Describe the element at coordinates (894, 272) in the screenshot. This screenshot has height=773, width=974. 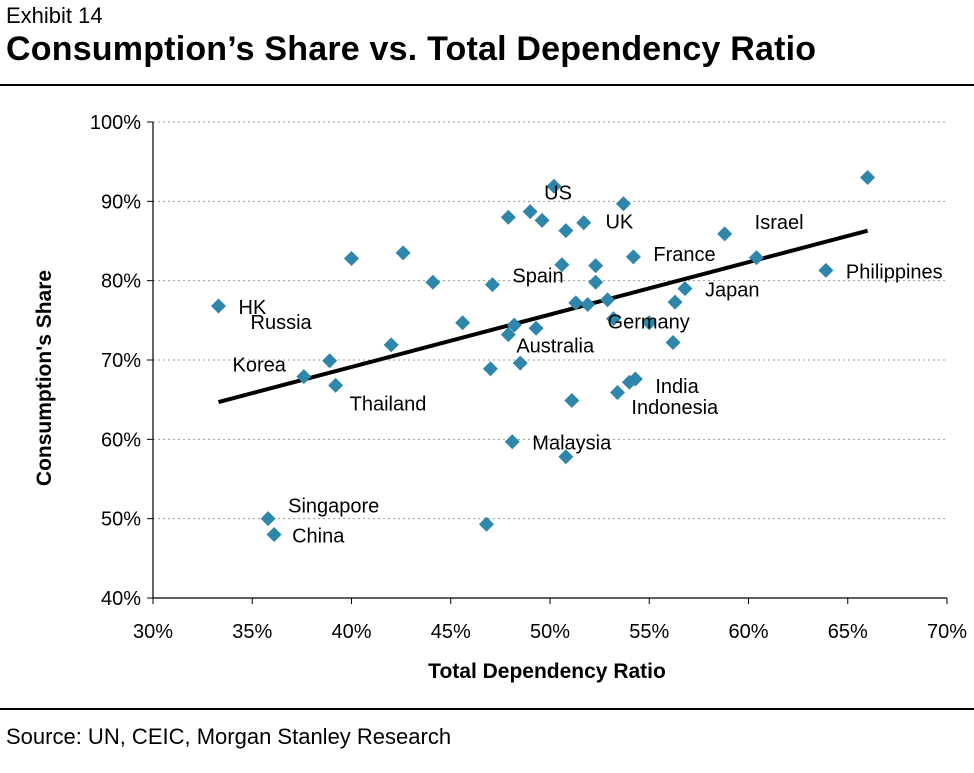
I see `point-label: Philippines` at that location.